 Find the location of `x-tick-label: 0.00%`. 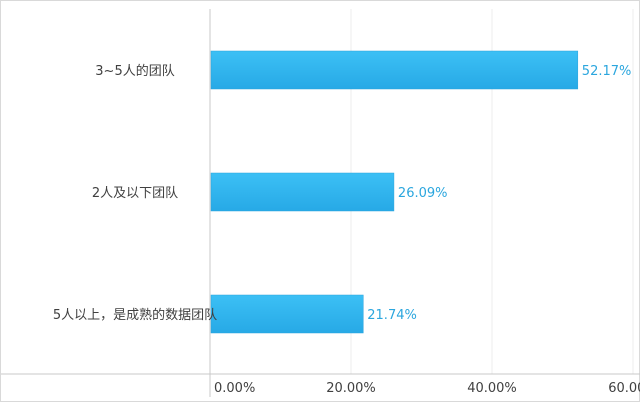

x-tick-label: 0.00% is located at coordinates (234, 388).